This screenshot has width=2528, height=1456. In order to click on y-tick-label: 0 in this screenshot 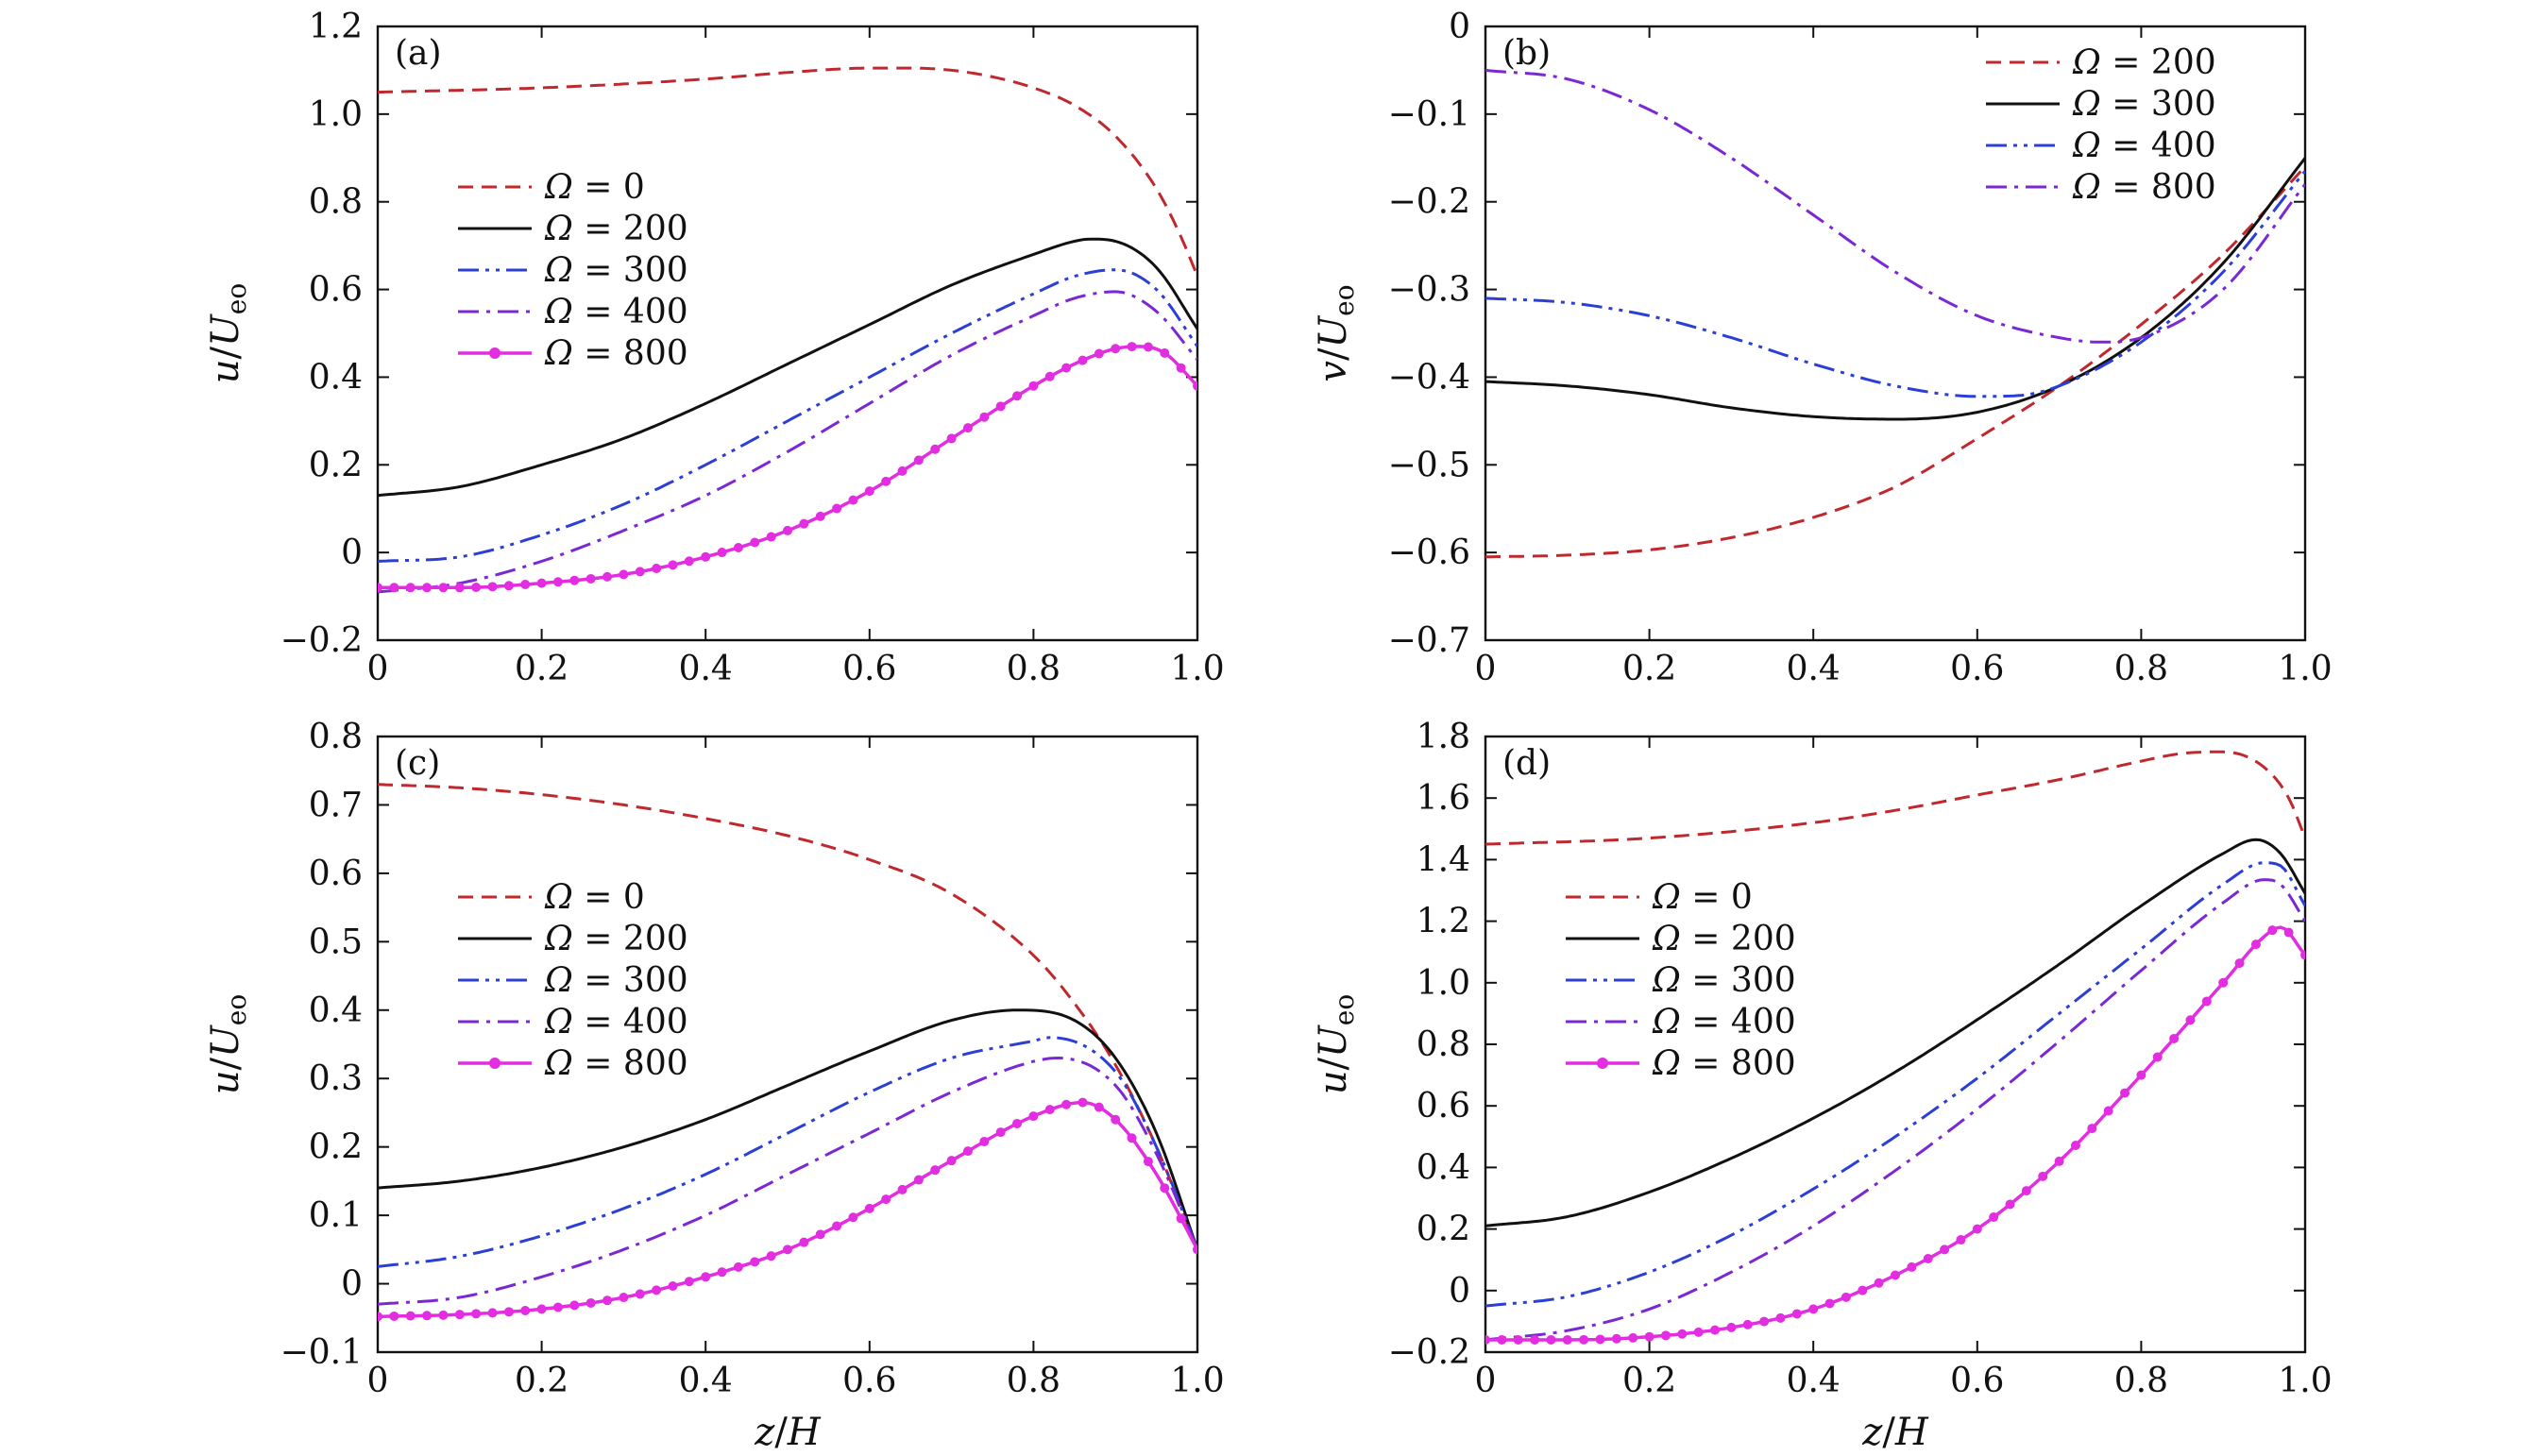, I will do `click(1459, 1291)`.